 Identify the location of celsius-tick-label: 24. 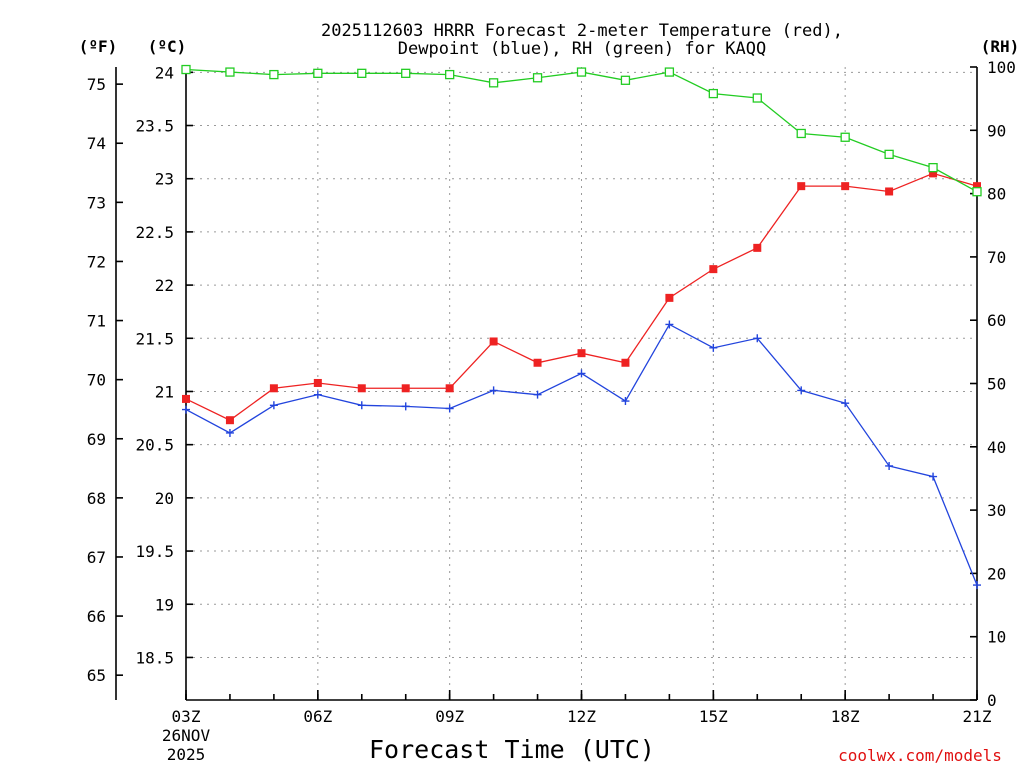
(164, 72).